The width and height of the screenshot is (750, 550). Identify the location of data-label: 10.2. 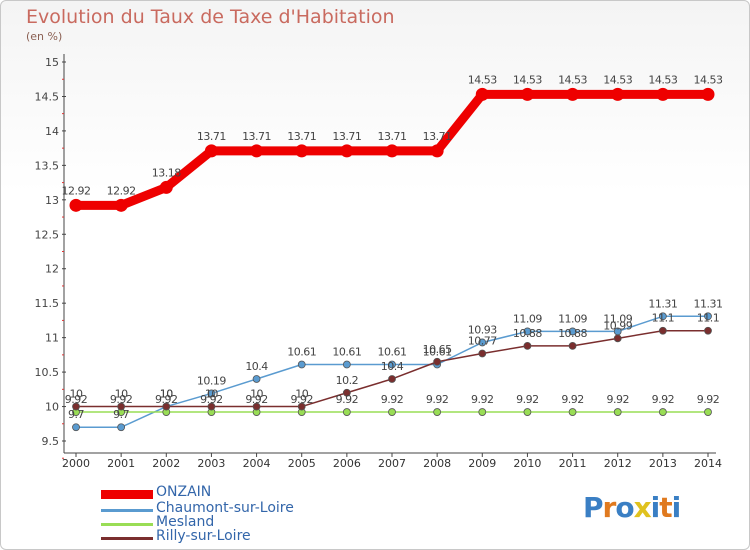
(347, 380).